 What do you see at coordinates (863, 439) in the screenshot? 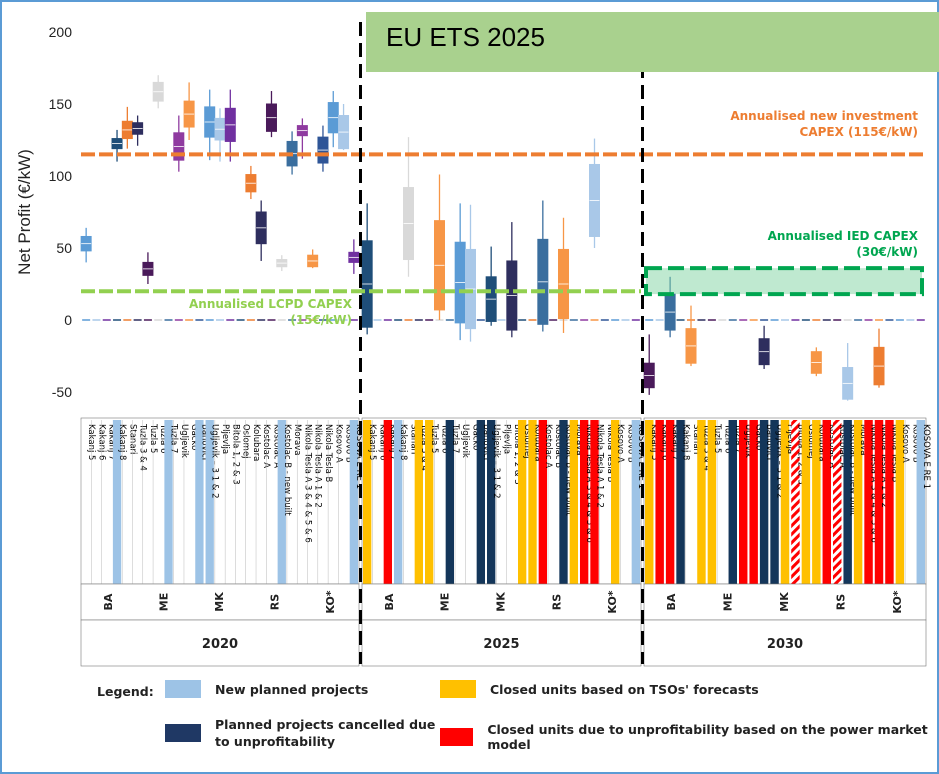
I see `unit-name-label: Morava` at bounding box center [863, 439].